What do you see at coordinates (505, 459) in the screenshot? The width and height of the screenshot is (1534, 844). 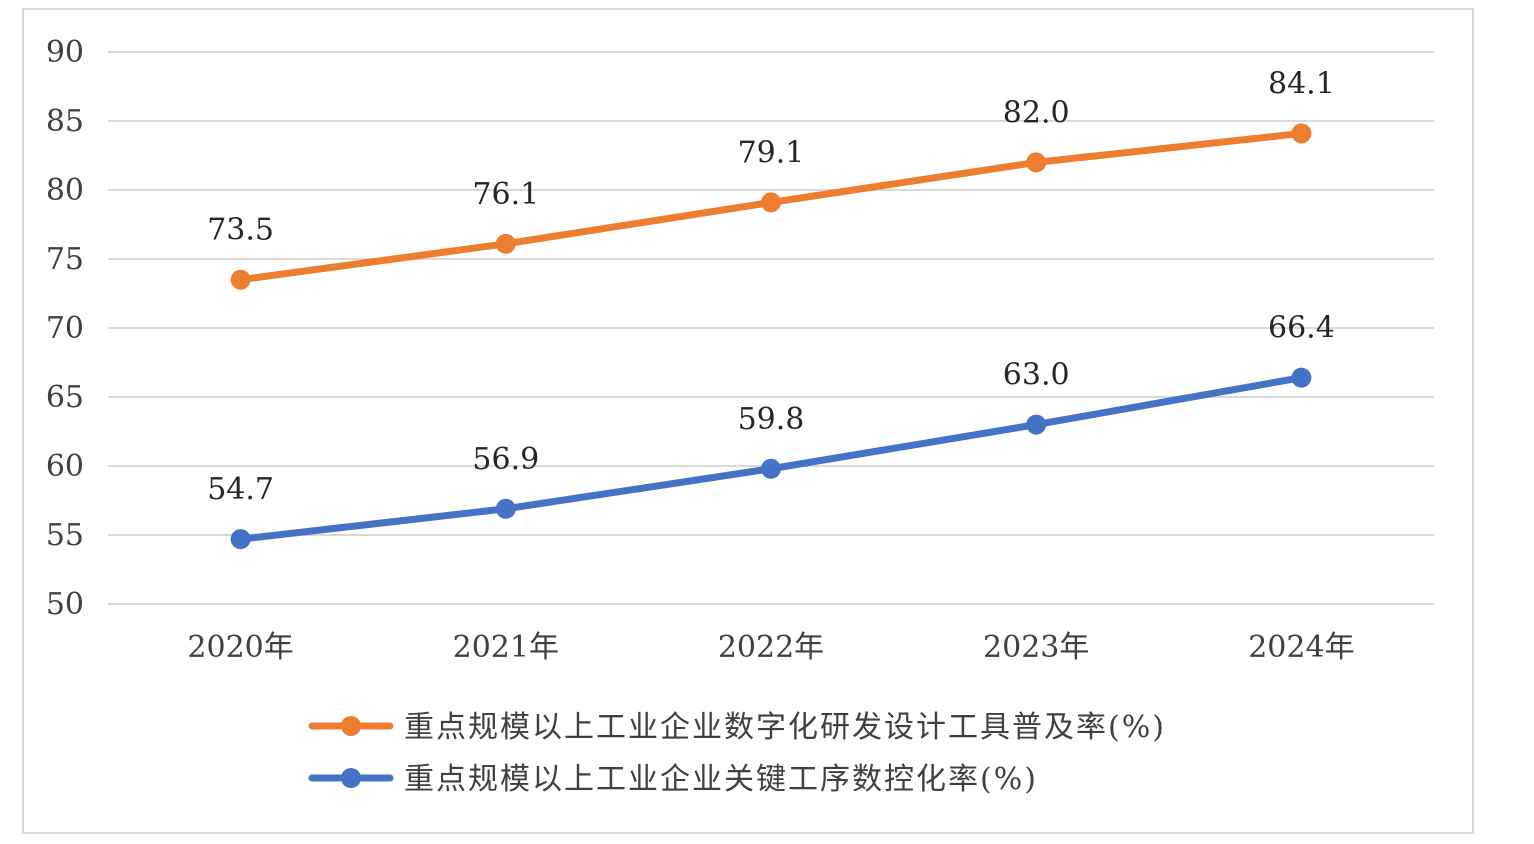 I see `data-label: 56.9` at bounding box center [505, 459].